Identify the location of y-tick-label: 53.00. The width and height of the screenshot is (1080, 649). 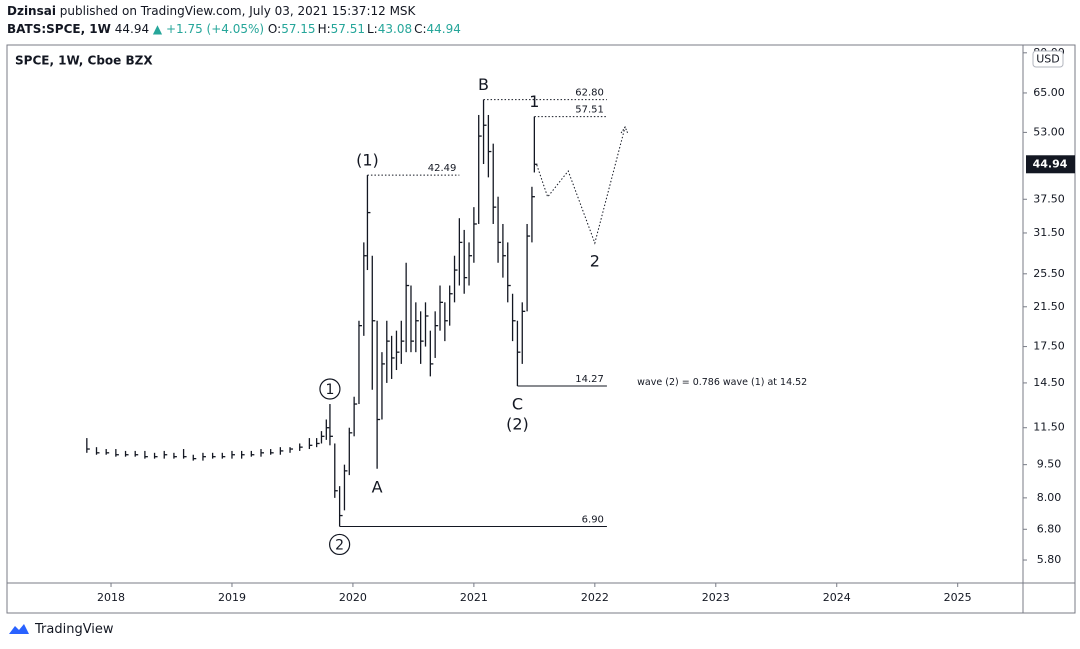
(1049, 131).